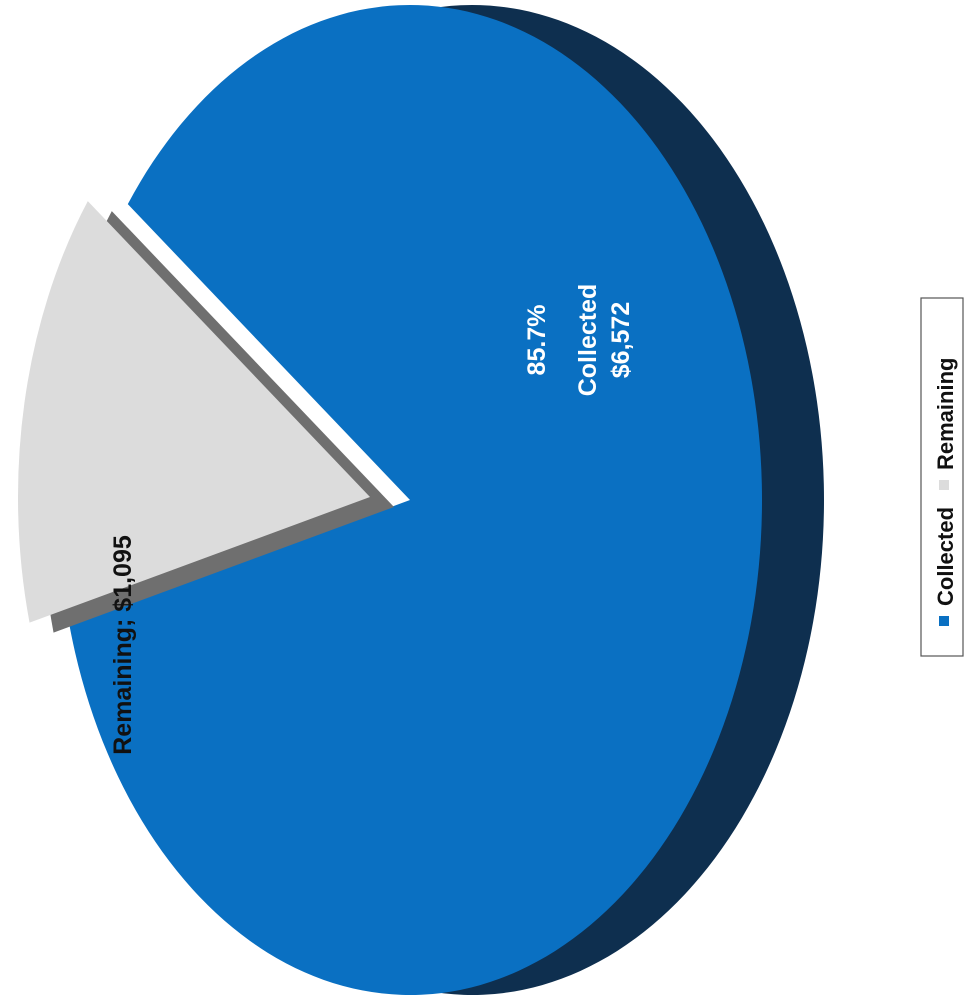 The image size is (966, 1008). I want to click on legend-swatch-remaining, so click(944, 485).